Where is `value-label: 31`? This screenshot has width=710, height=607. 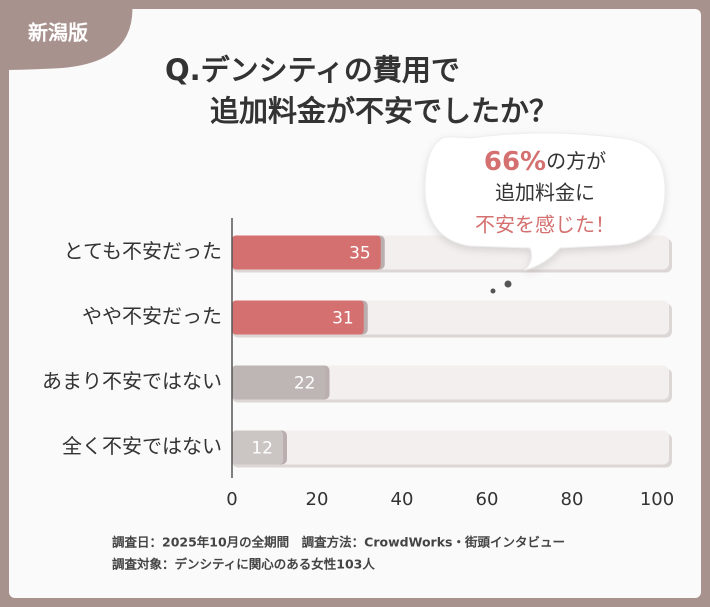 value-label: 31 is located at coordinates (343, 319).